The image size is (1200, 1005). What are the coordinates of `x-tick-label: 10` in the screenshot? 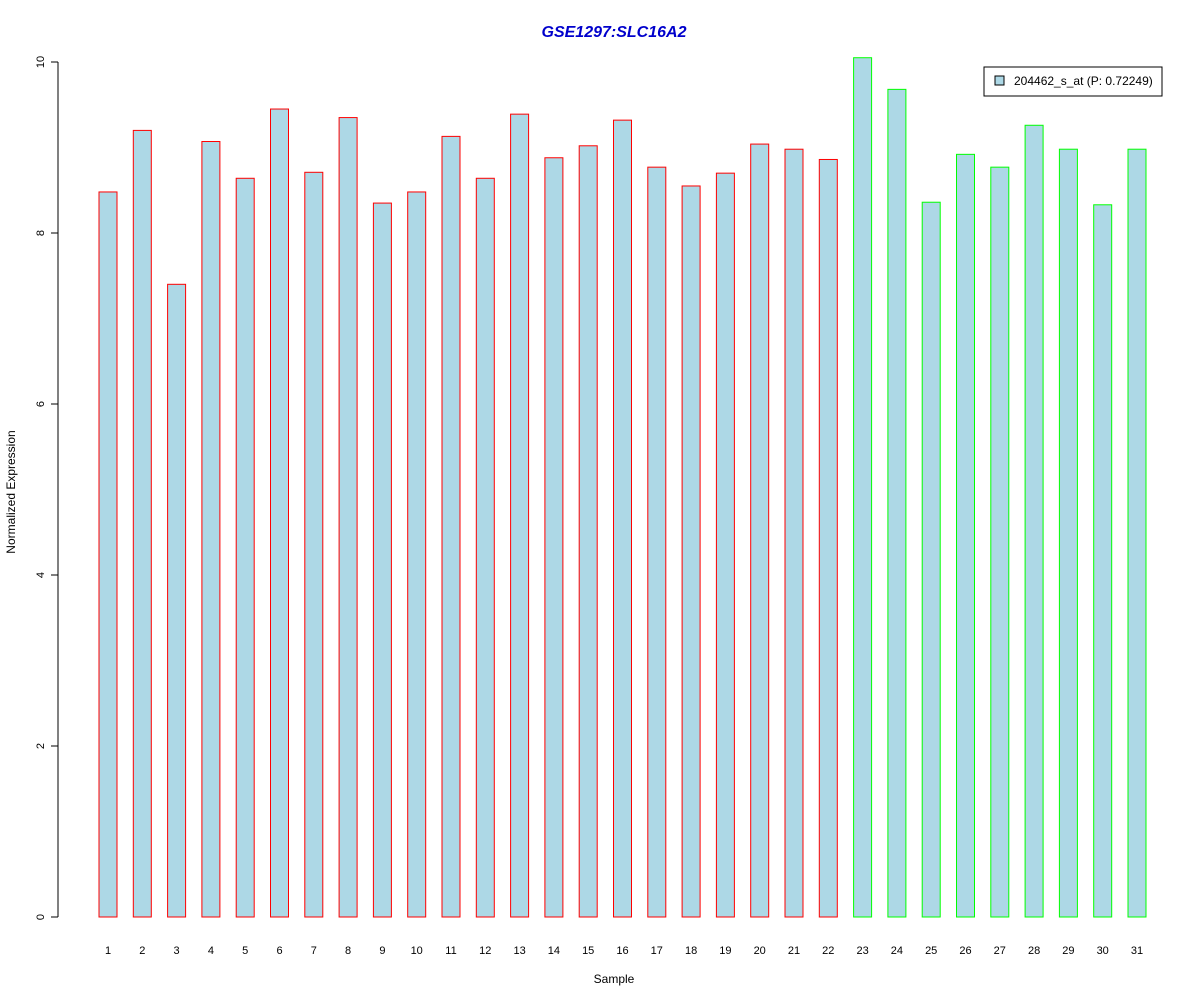 It's located at (417, 951).